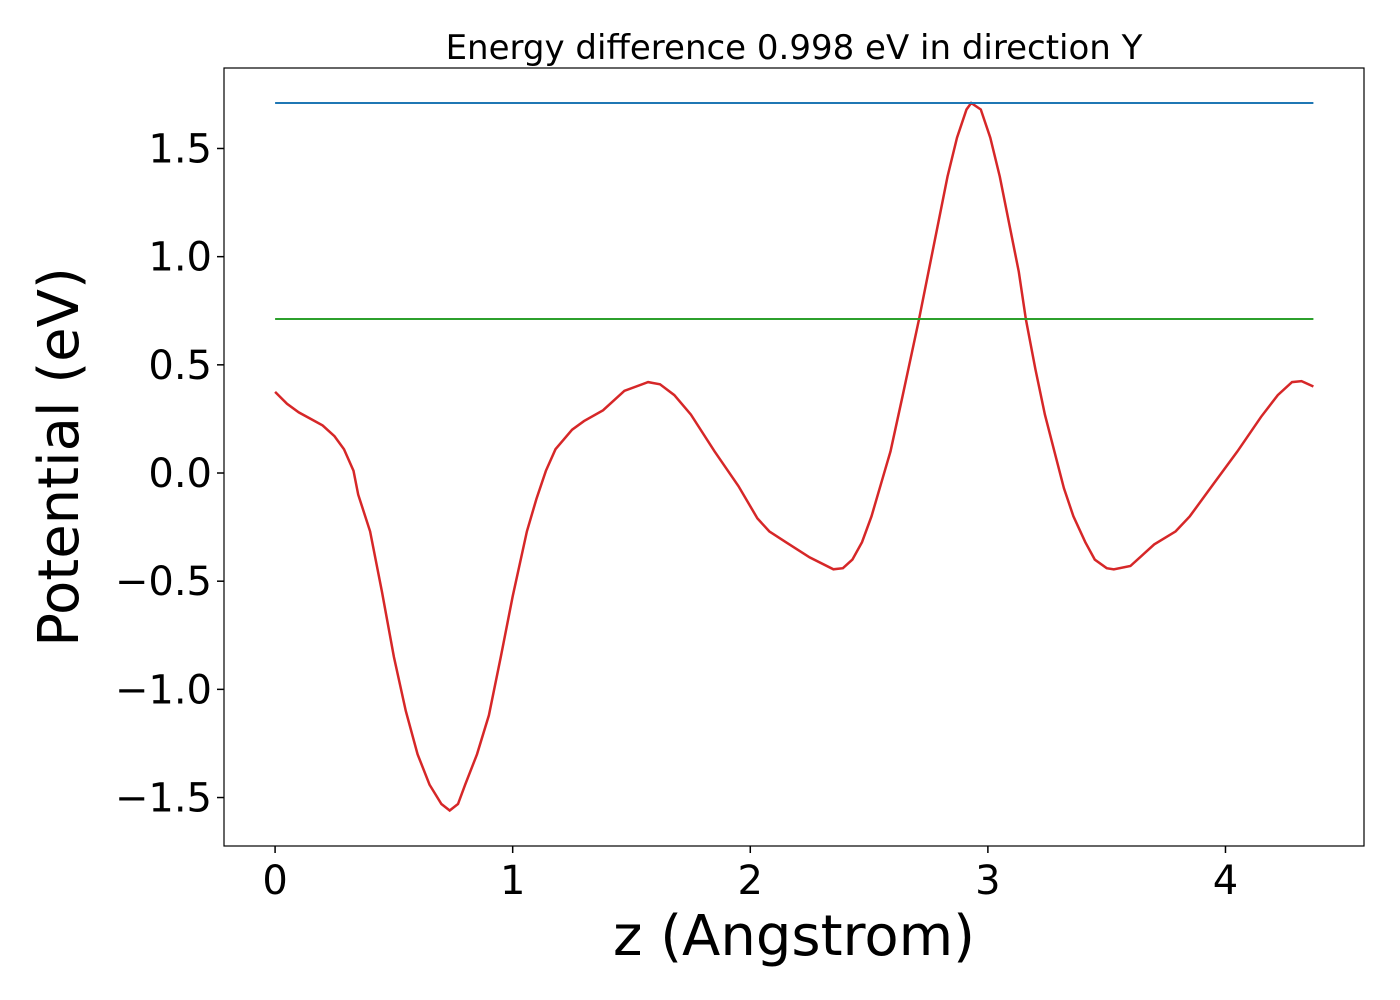 This screenshot has height=1000, width=1400. Describe the element at coordinates (512, 881) in the screenshot. I see `x-tick-label: 1` at that location.